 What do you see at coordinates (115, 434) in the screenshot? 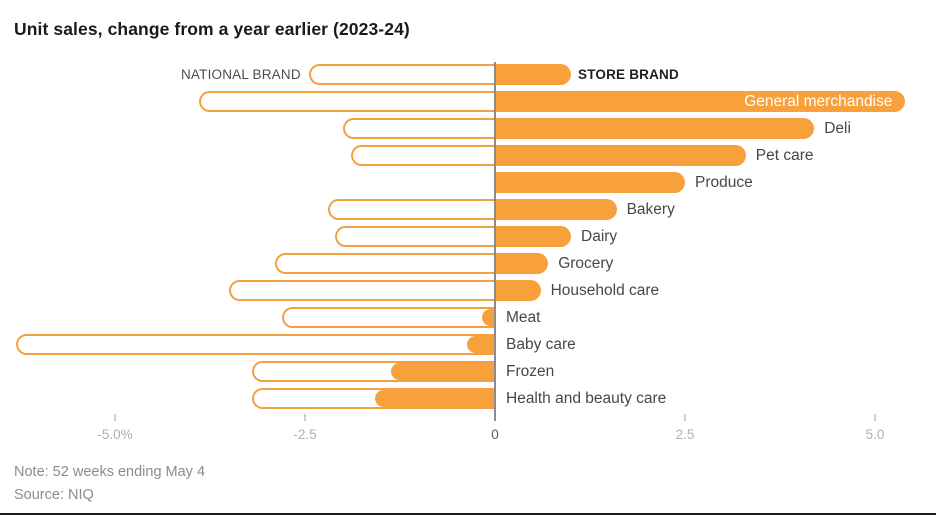
I see `axis-tick-label: -5.0%` at bounding box center [115, 434].